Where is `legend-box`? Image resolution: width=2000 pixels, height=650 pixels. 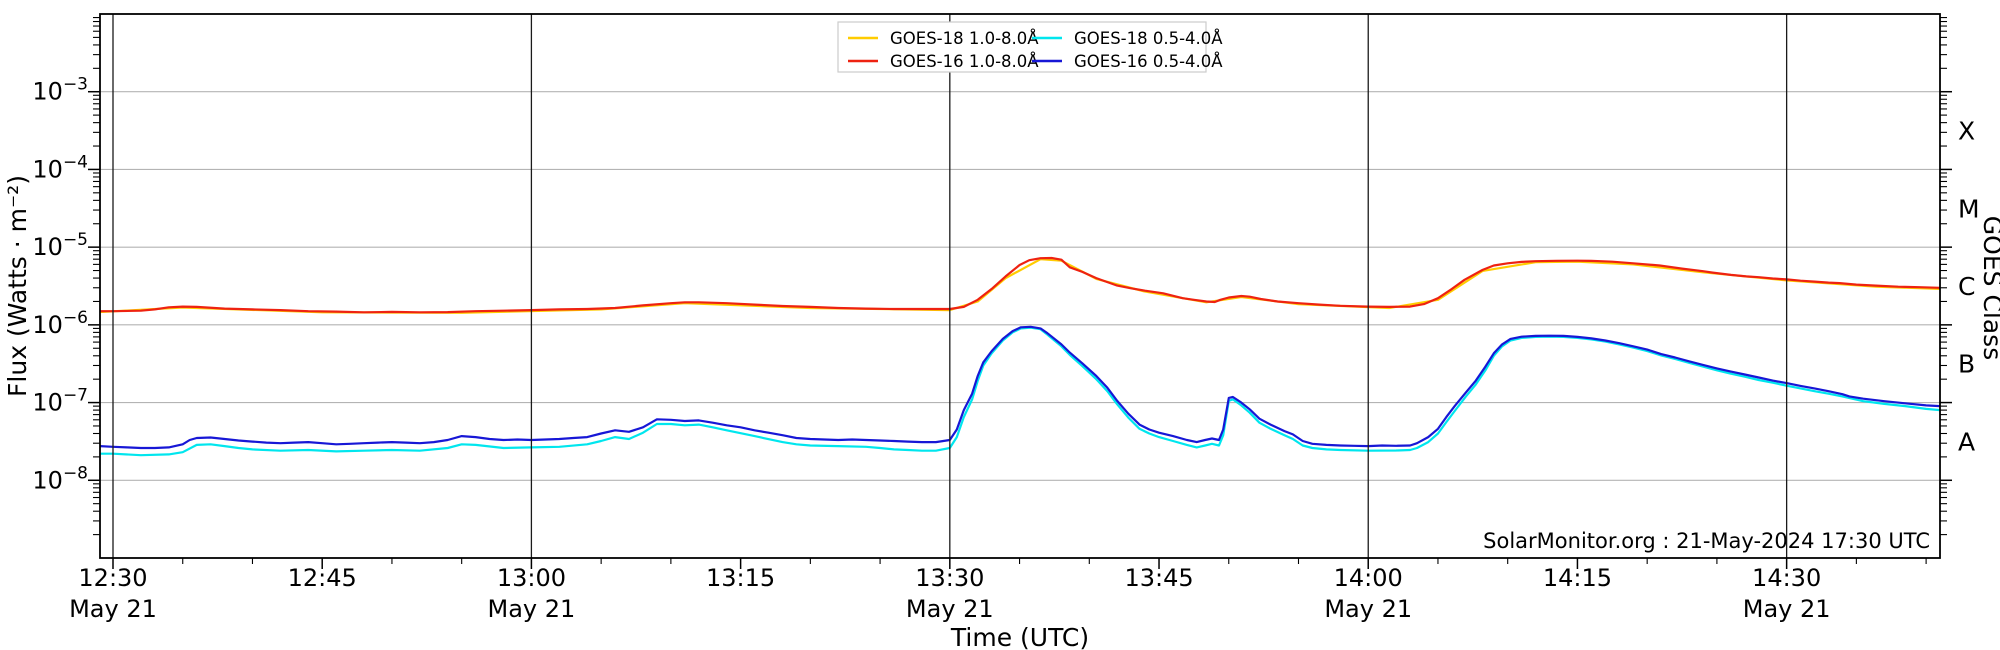 legend-box is located at coordinates (1022, 47).